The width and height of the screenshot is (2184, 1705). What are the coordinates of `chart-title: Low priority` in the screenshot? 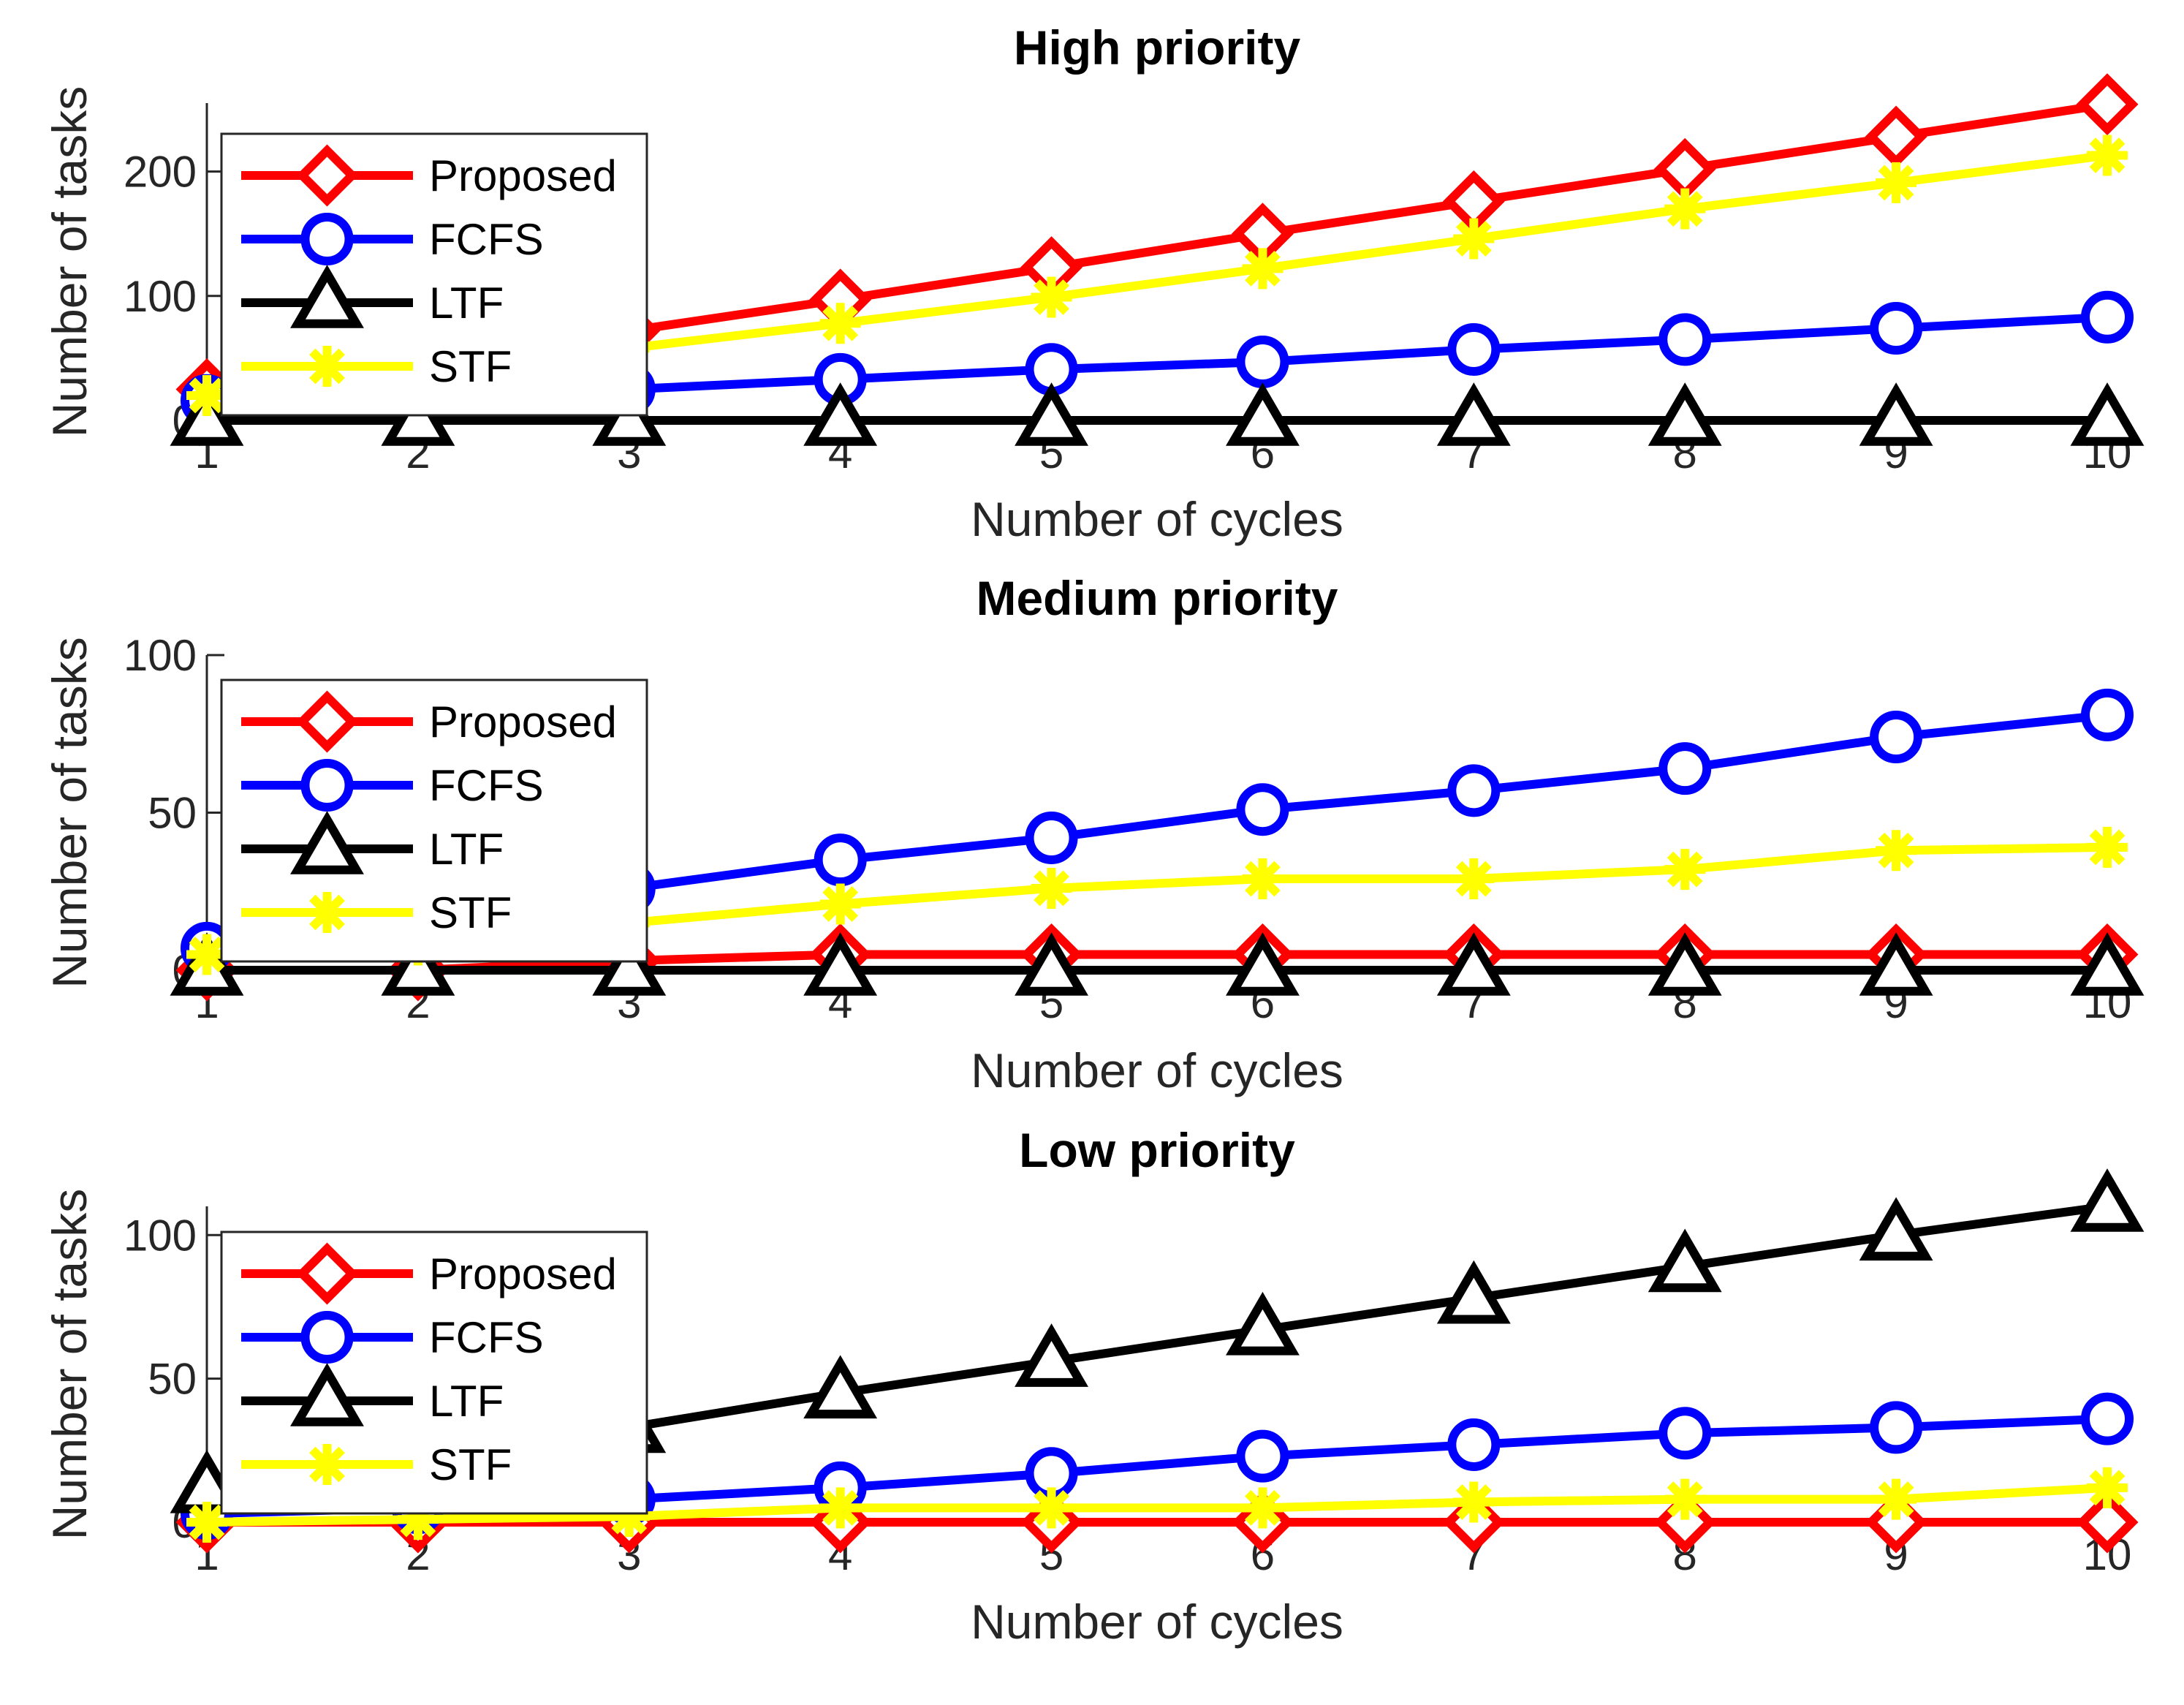 It's located at (1157, 1150).